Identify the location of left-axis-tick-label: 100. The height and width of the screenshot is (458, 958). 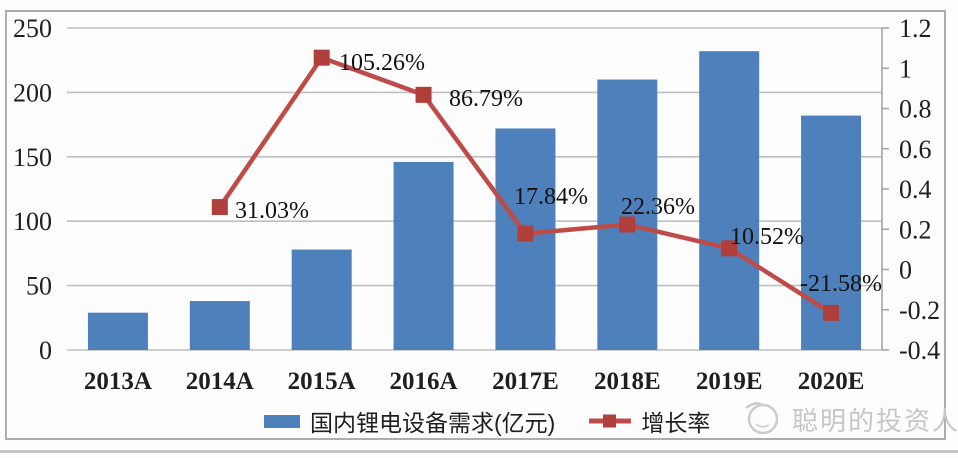
(32, 221).